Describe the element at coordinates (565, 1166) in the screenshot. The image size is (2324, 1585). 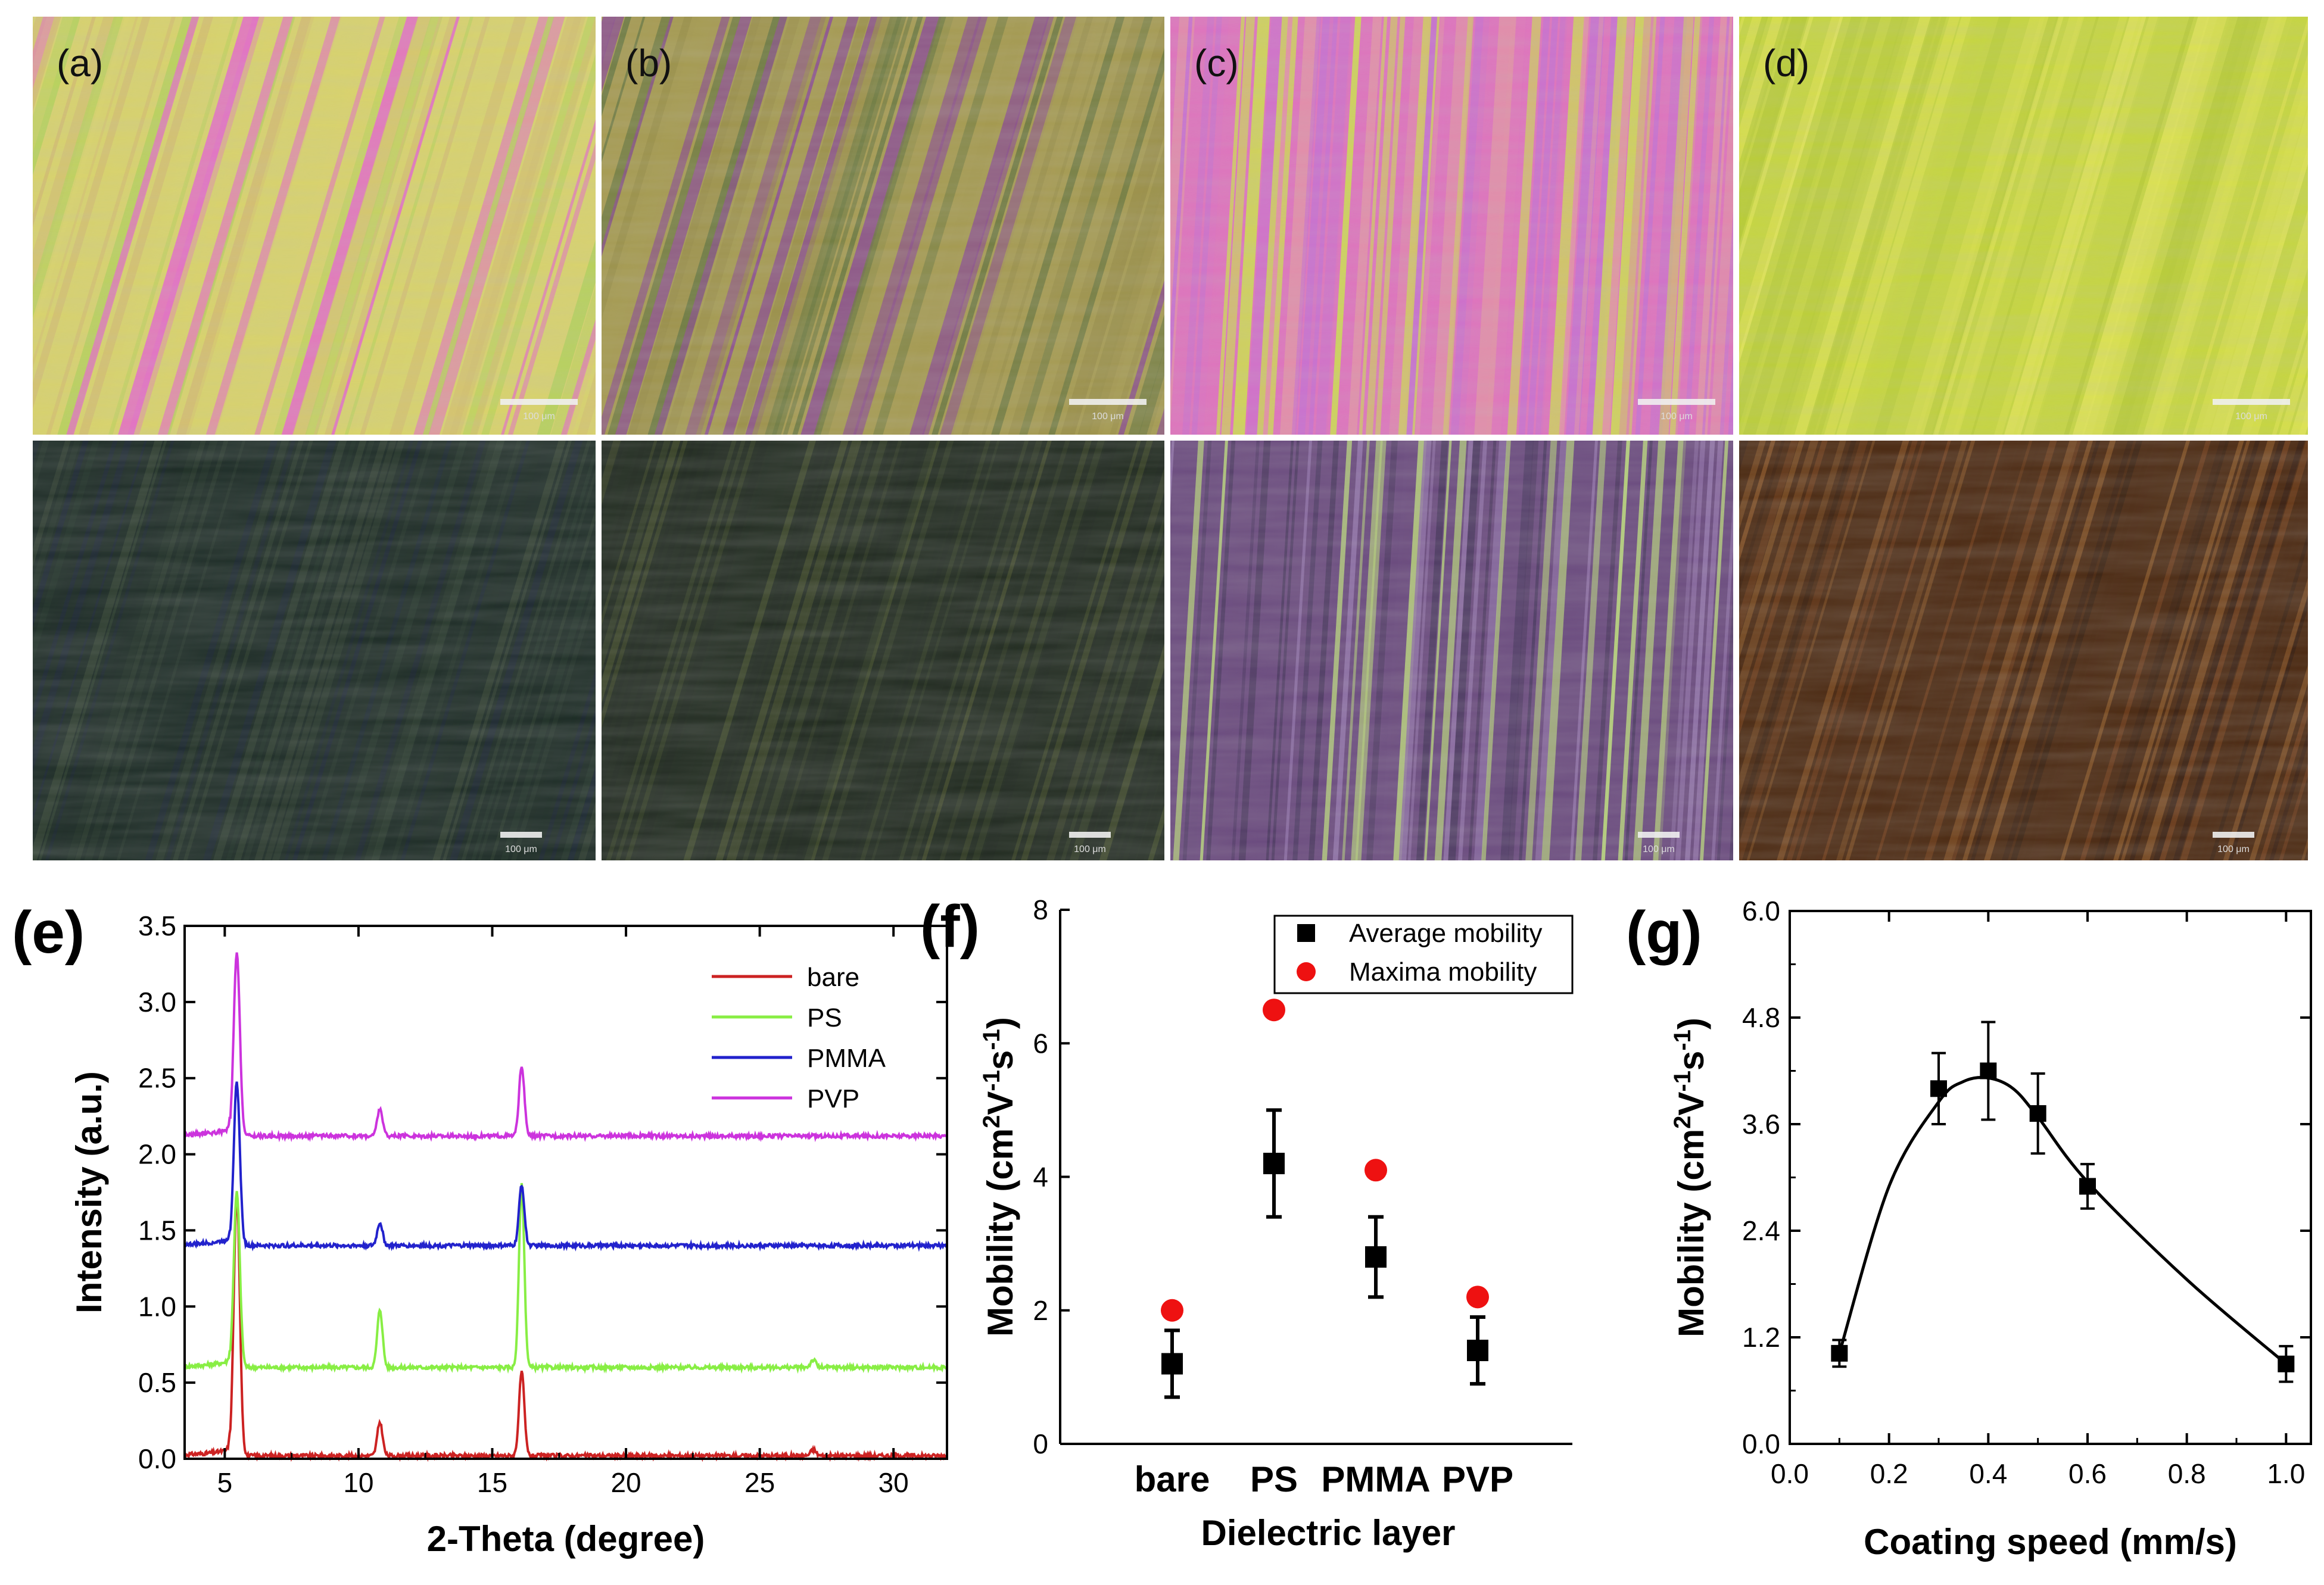
I see `spectrum-pmma` at that location.